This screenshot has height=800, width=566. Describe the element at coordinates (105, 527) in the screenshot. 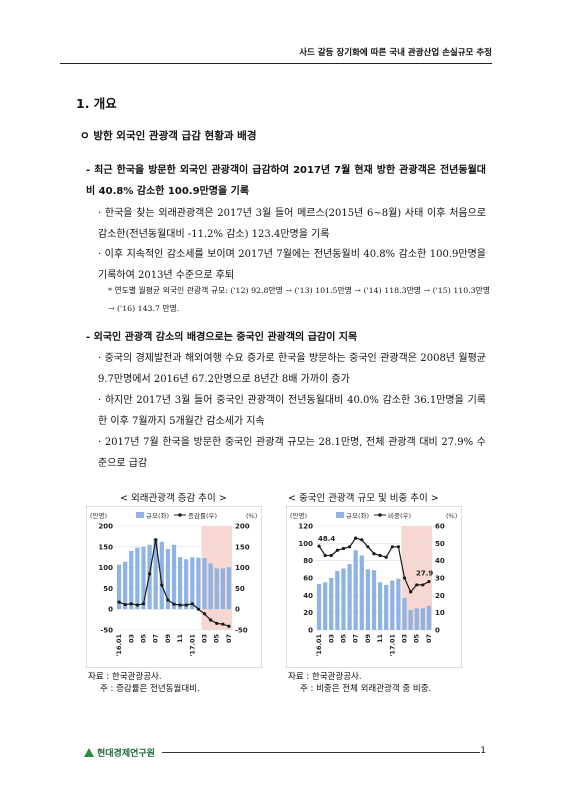

I see `left-tick-label: 200` at that location.